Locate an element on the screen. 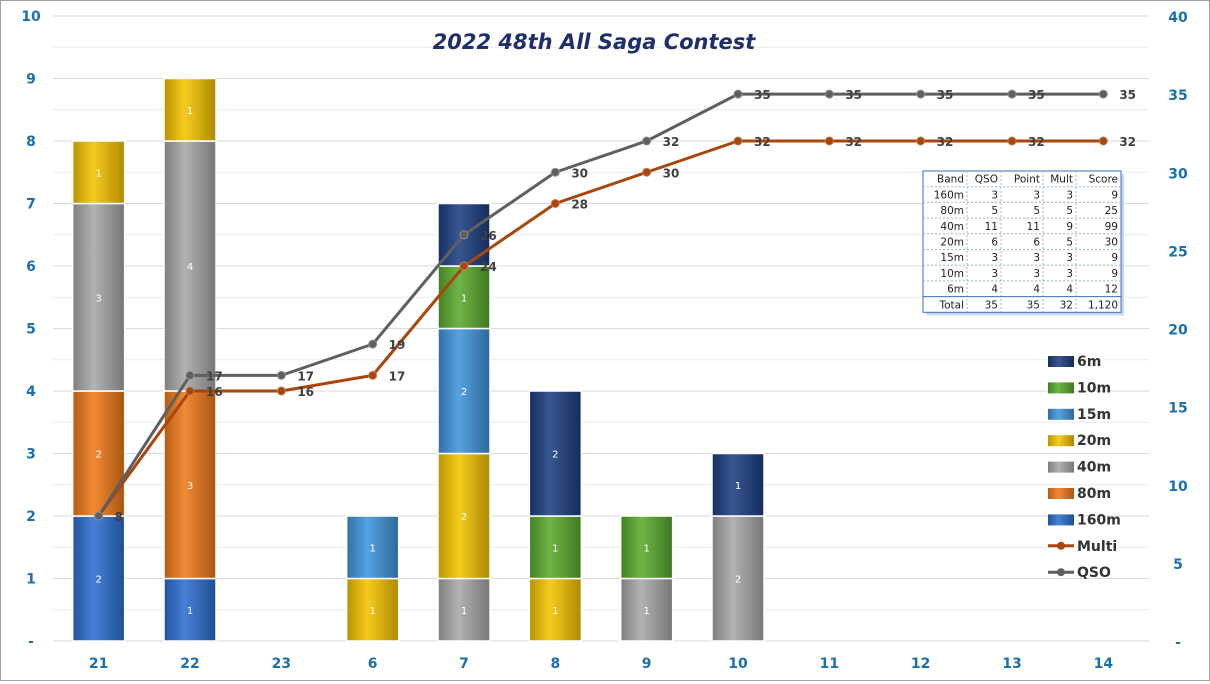  y-right-tick-label: 30 is located at coordinates (1178, 174).